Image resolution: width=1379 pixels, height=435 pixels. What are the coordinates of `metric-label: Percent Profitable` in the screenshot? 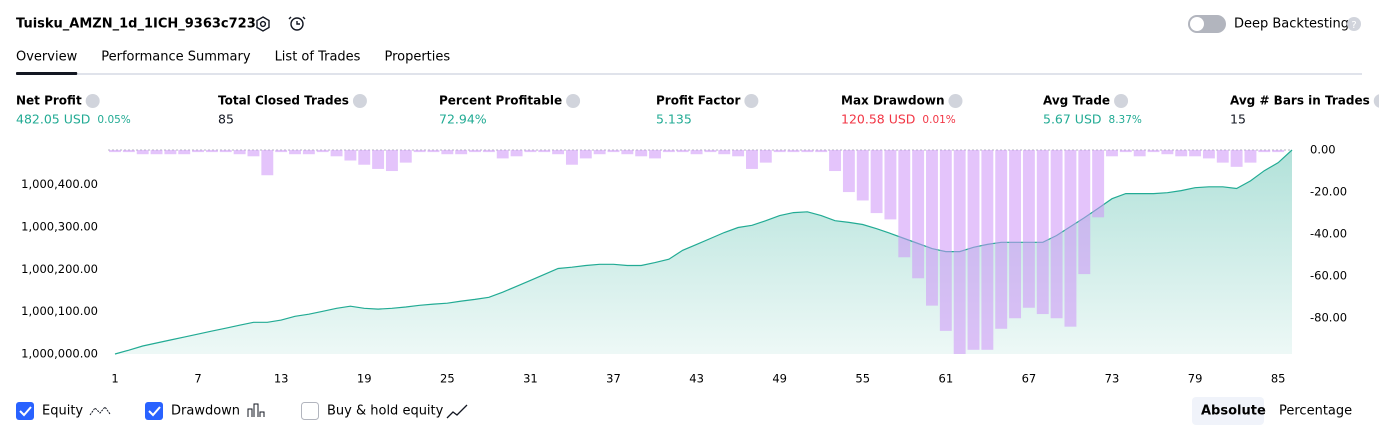 It's located at (500, 101).